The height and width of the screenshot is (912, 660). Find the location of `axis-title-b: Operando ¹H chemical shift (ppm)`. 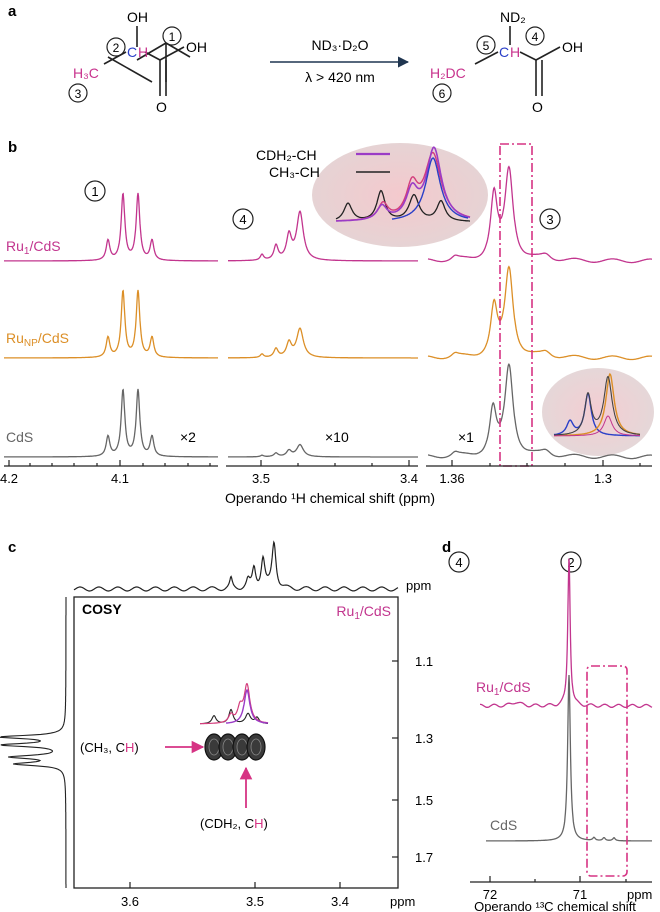

axis-title-b: Operando ¹H chemical shift (ppm) is located at coordinates (330, 498).